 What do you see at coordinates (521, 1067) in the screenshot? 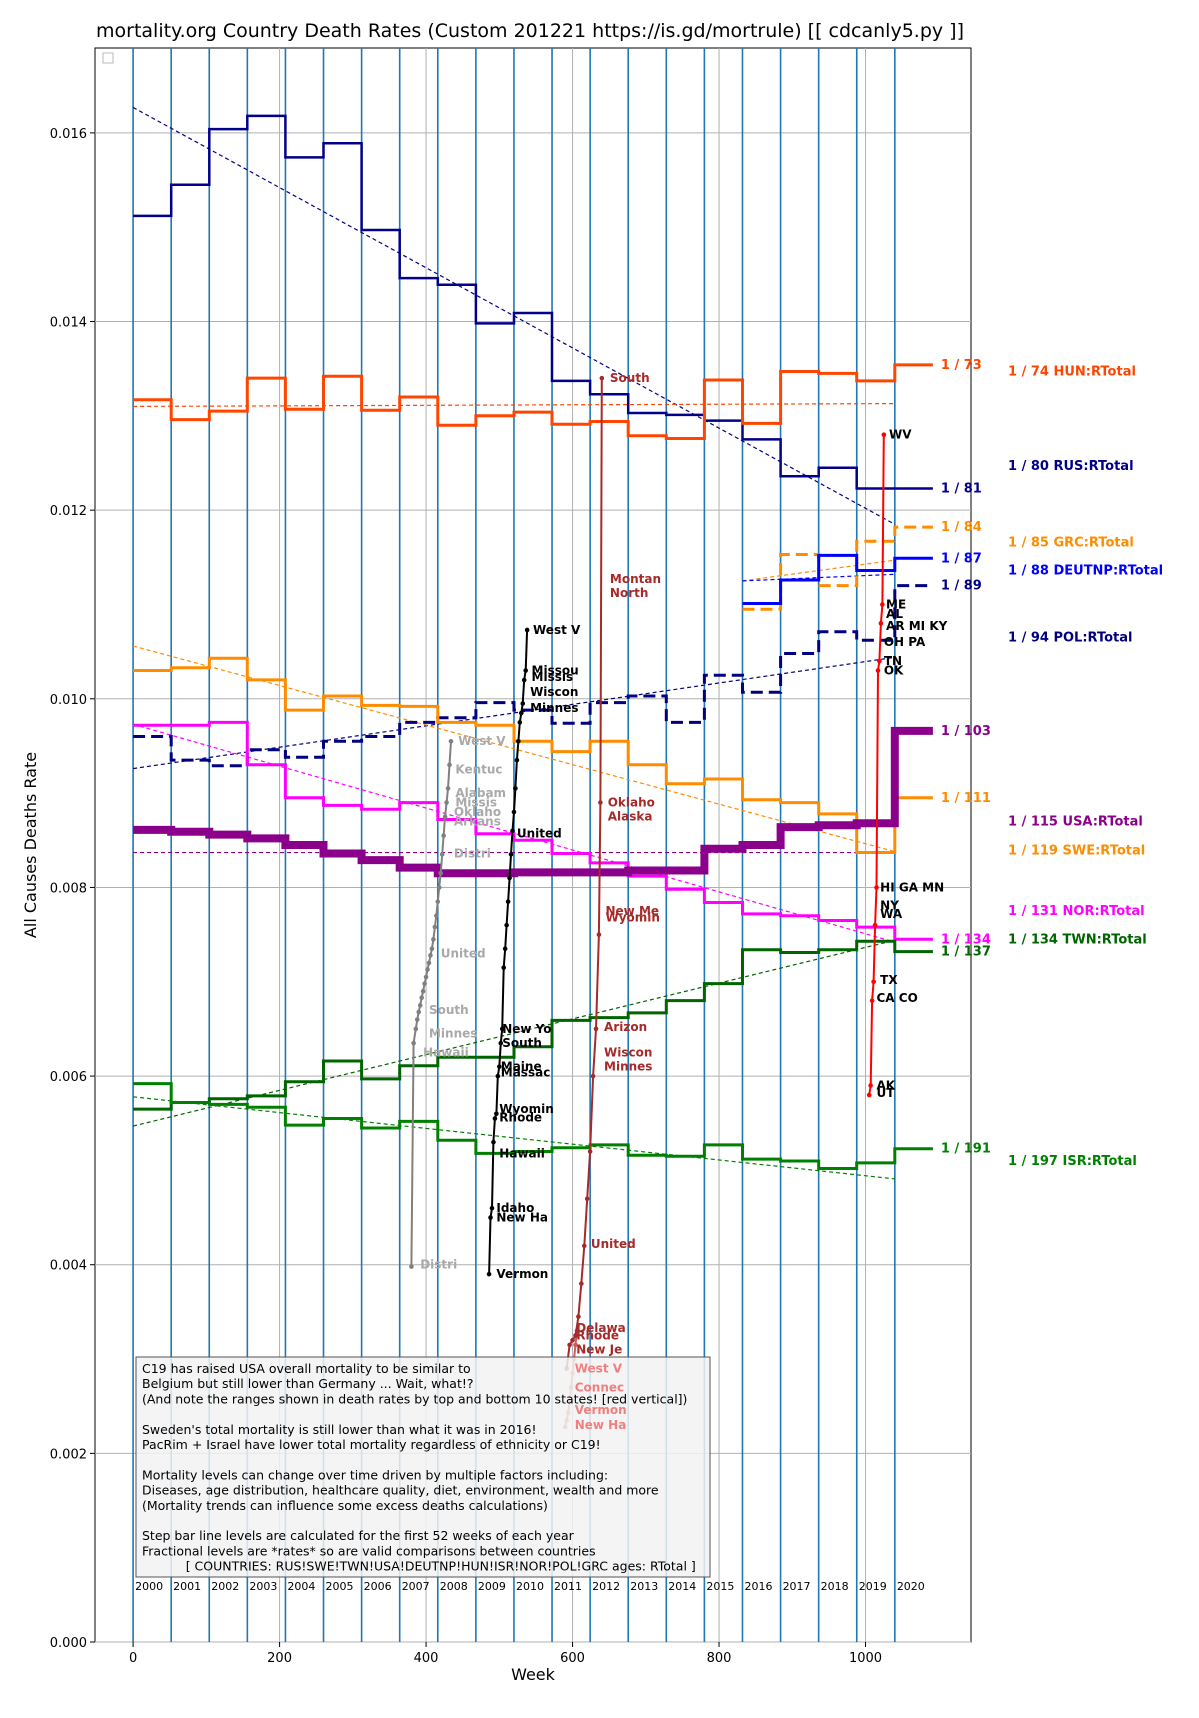
I see `state-label: Maine` at bounding box center [521, 1067].